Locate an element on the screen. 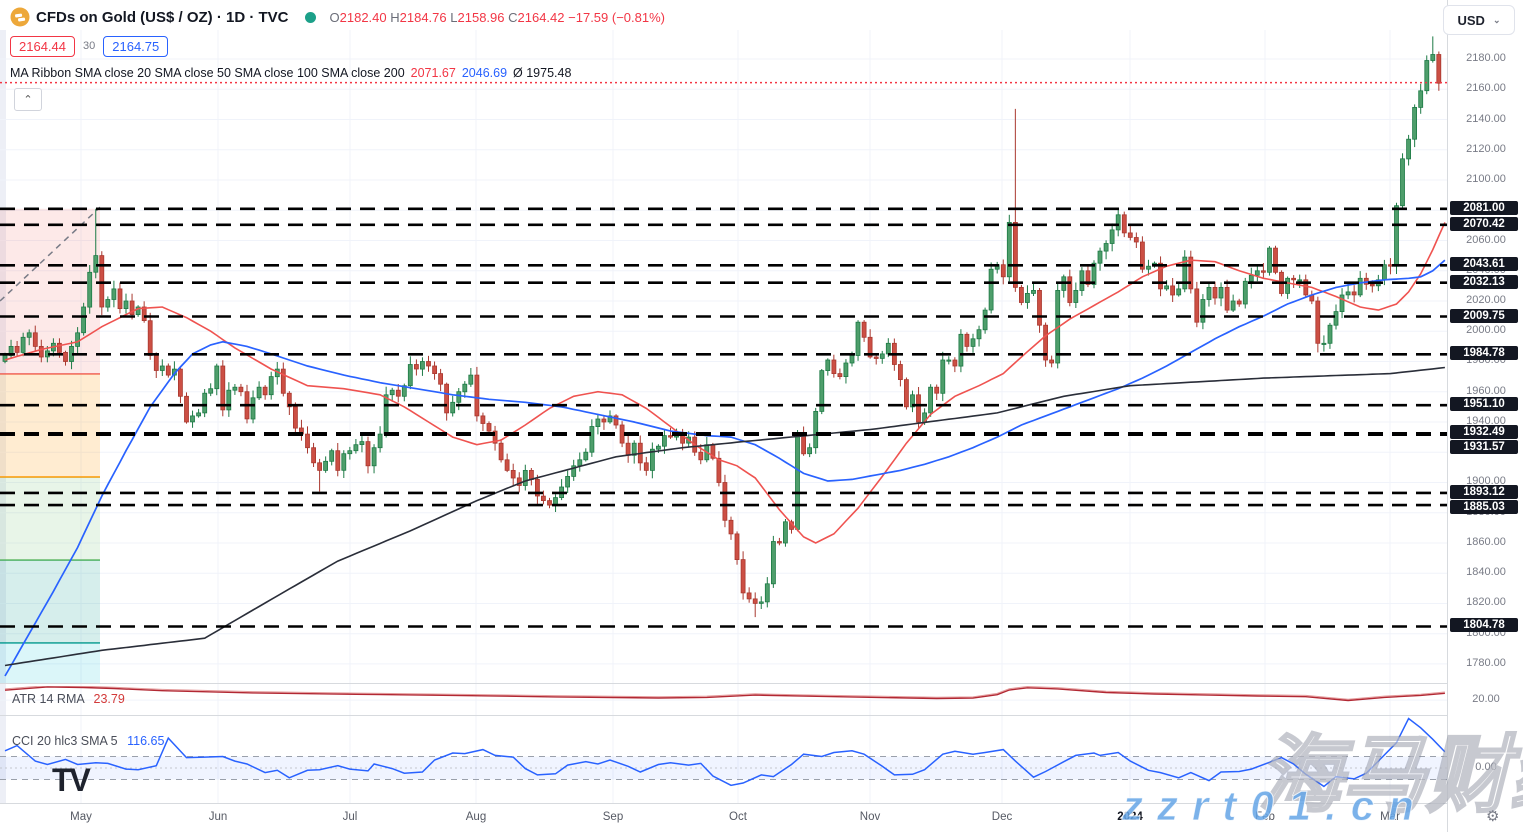 This screenshot has height=832, width=1523. price-tag-row: 2164.44 30 2164.75 is located at coordinates (89, 46).